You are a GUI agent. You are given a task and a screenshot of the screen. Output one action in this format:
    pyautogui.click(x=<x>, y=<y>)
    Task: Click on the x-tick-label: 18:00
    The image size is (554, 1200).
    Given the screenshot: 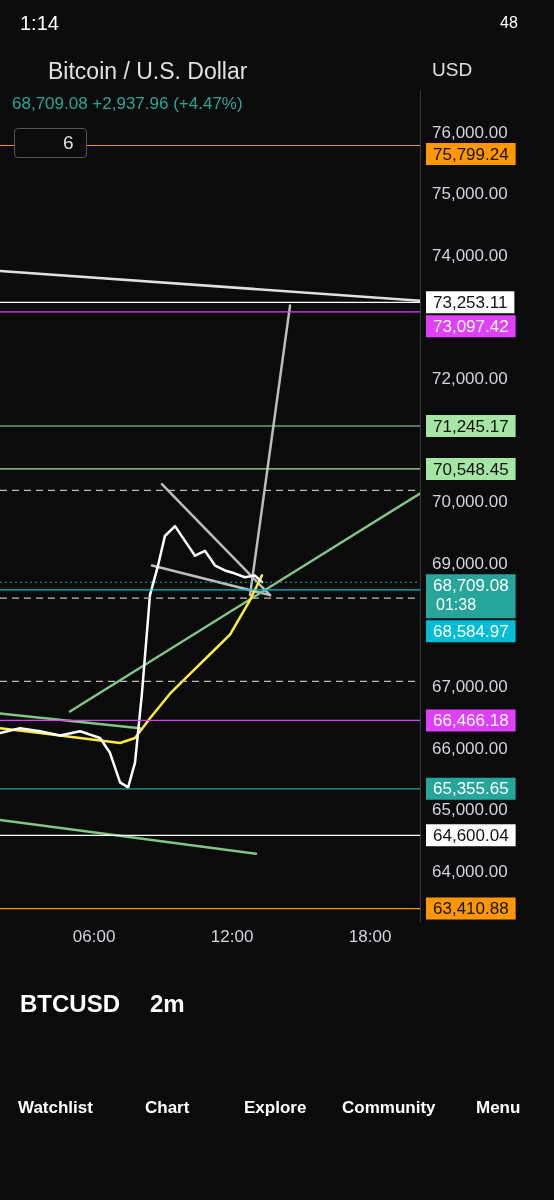 What is the action you would take?
    pyautogui.click(x=370, y=937)
    